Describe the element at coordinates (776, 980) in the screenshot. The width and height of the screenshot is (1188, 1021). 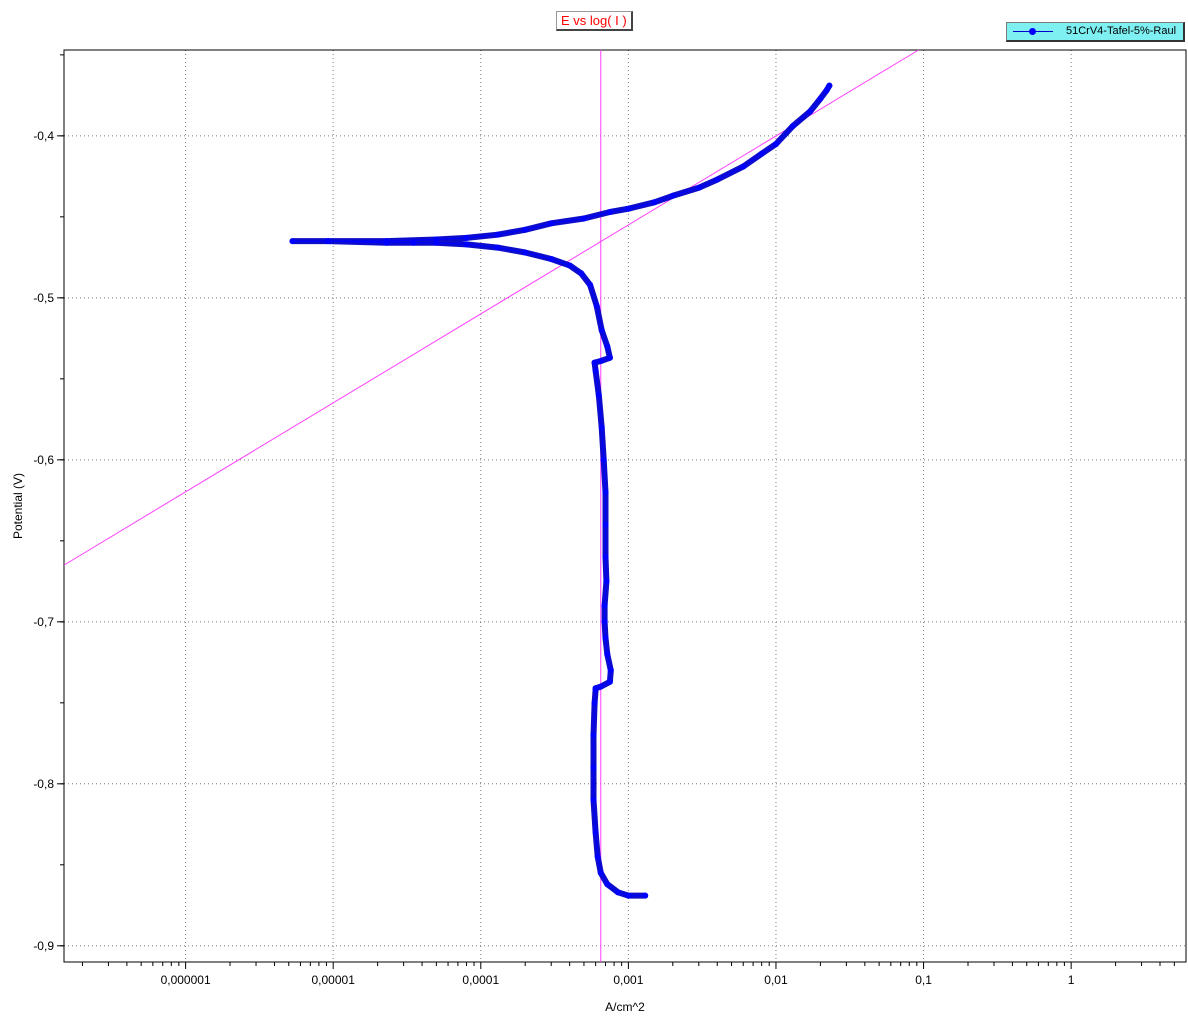
I see `x-tick-label: 0,01` at that location.